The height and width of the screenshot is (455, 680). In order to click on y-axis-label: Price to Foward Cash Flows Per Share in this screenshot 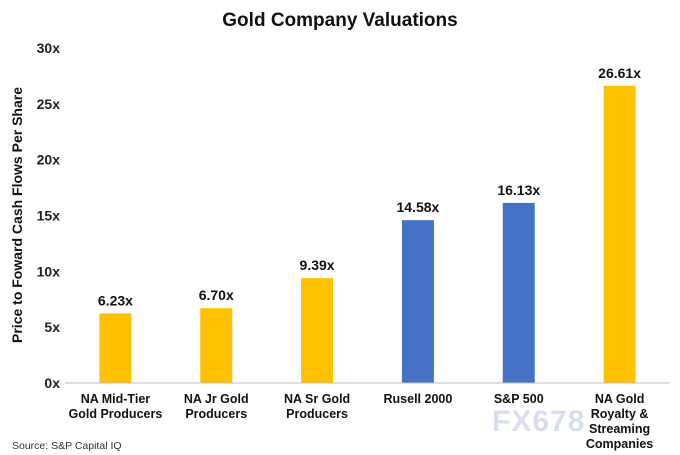, I will do `click(17, 215)`.